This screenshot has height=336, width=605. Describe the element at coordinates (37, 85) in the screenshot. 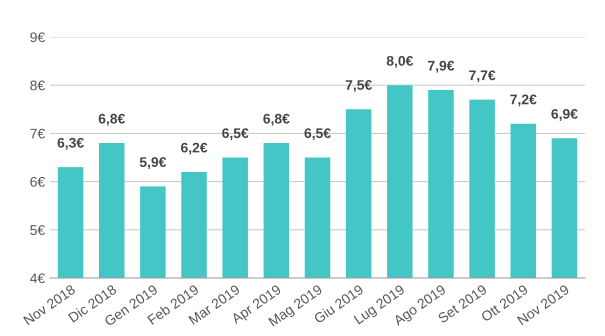

I see `y-tick-label: 8€` at that location.